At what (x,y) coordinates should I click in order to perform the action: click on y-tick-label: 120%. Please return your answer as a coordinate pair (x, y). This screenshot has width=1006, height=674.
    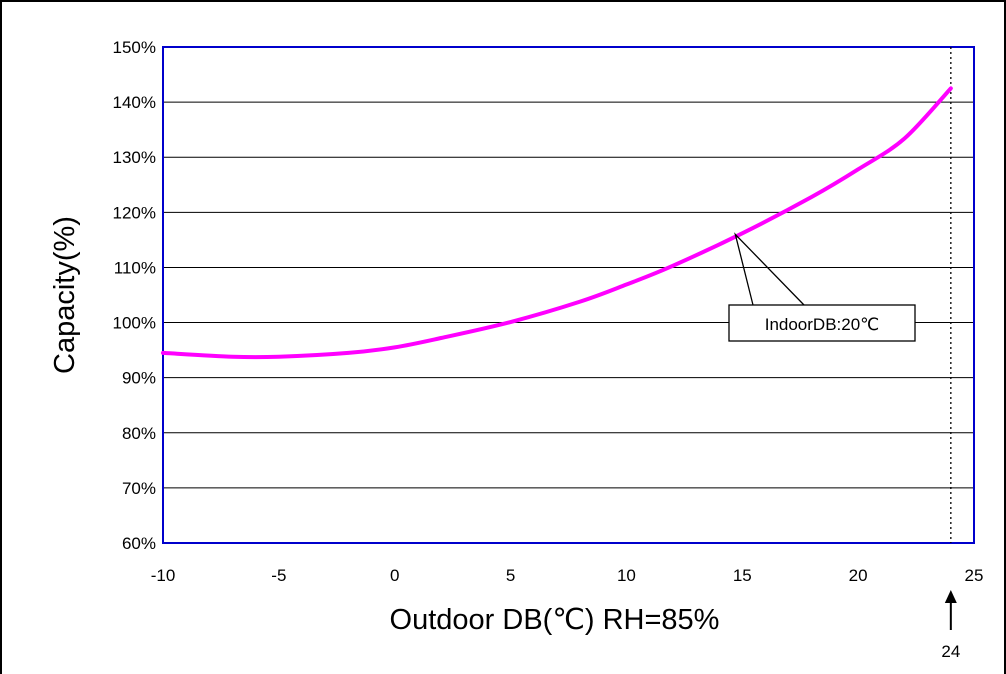
    Looking at the image, I should click on (134, 212).